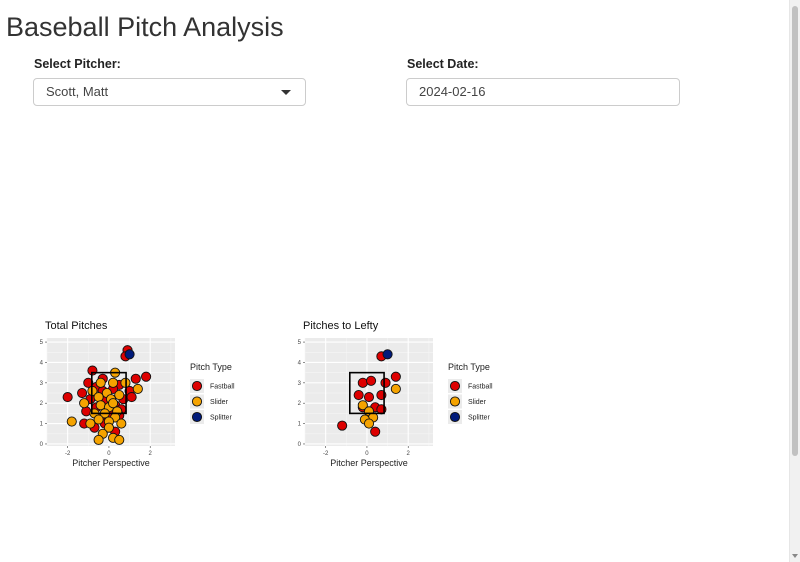 The width and height of the screenshot is (800, 562). What do you see at coordinates (795, 556) in the screenshot?
I see `scroll-down-arrow-icon` at bounding box center [795, 556].